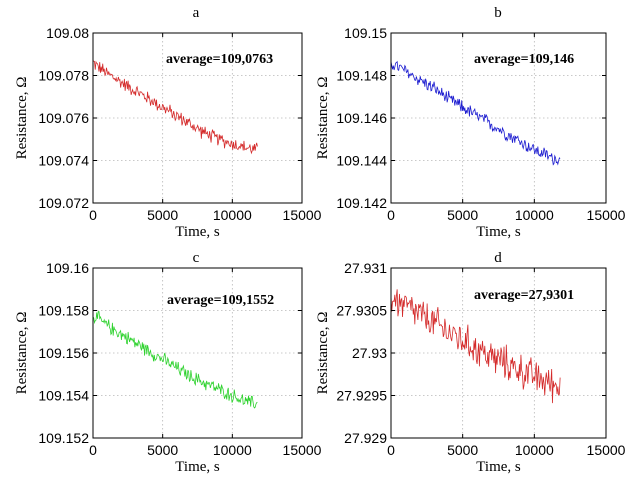 The height and width of the screenshot is (481, 636). What do you see at coordinates (196, 13) in the screenshot?
I see `panel-label: a` at bounding box center [196, 13].